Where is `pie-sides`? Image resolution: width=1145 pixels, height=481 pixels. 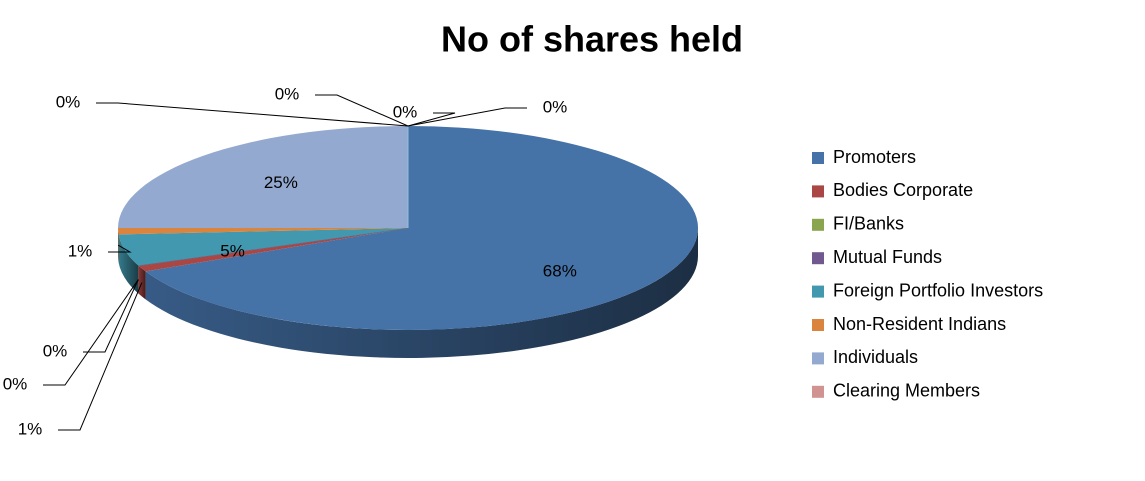 pie-sides is located at coordinates (408, 293).